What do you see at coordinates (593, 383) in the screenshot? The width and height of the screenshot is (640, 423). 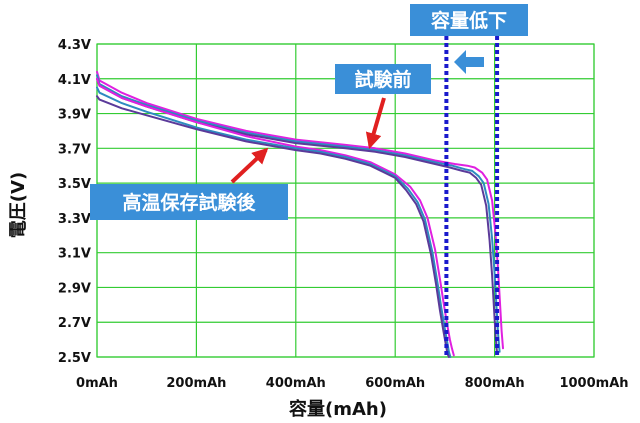 I see `x-tick-label: 1000mAh` at bounding box center [593, 383].